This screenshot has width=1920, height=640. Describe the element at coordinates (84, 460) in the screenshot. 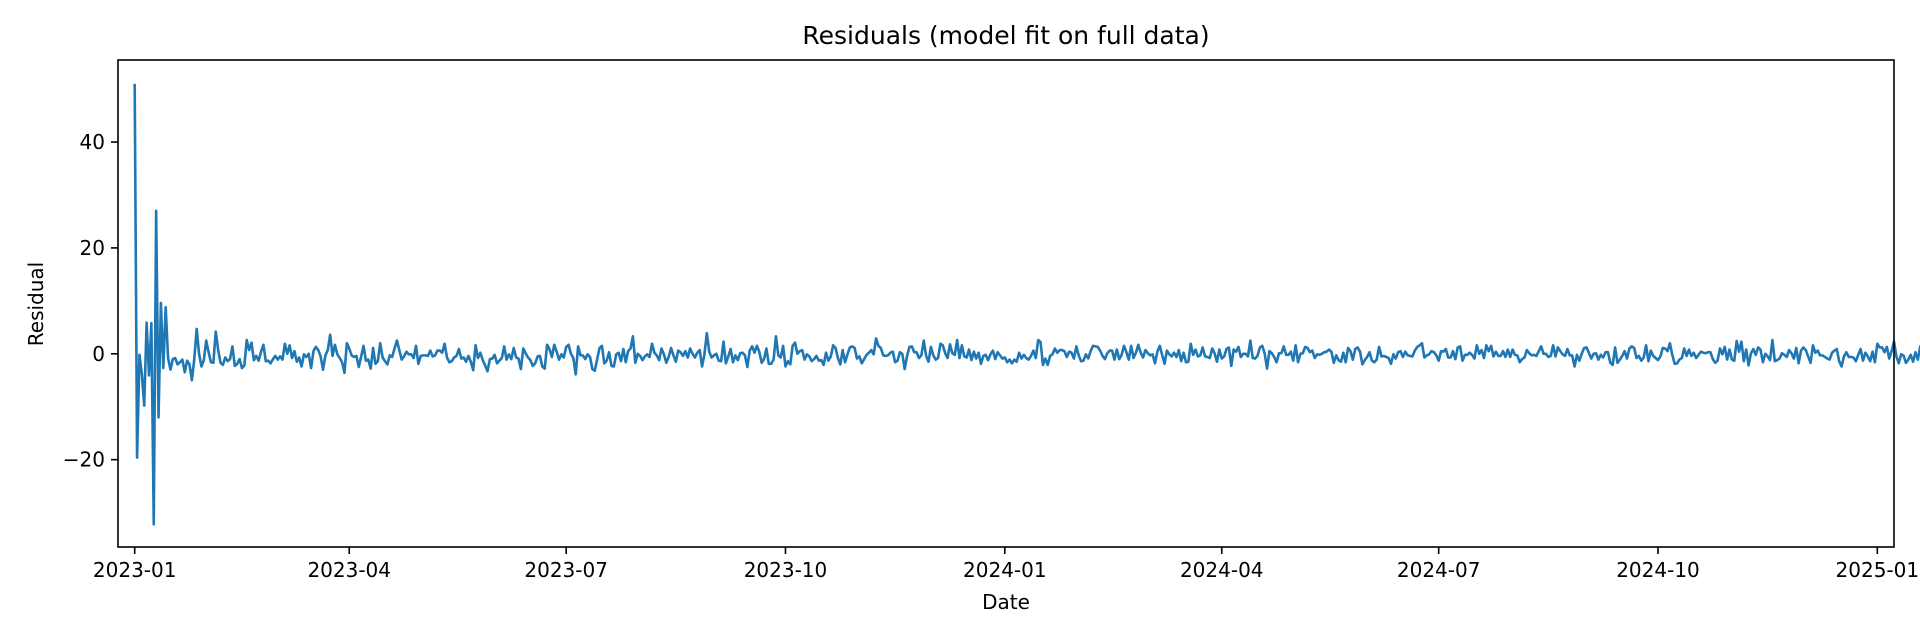

I see `y-tick-label: −20` at that location.